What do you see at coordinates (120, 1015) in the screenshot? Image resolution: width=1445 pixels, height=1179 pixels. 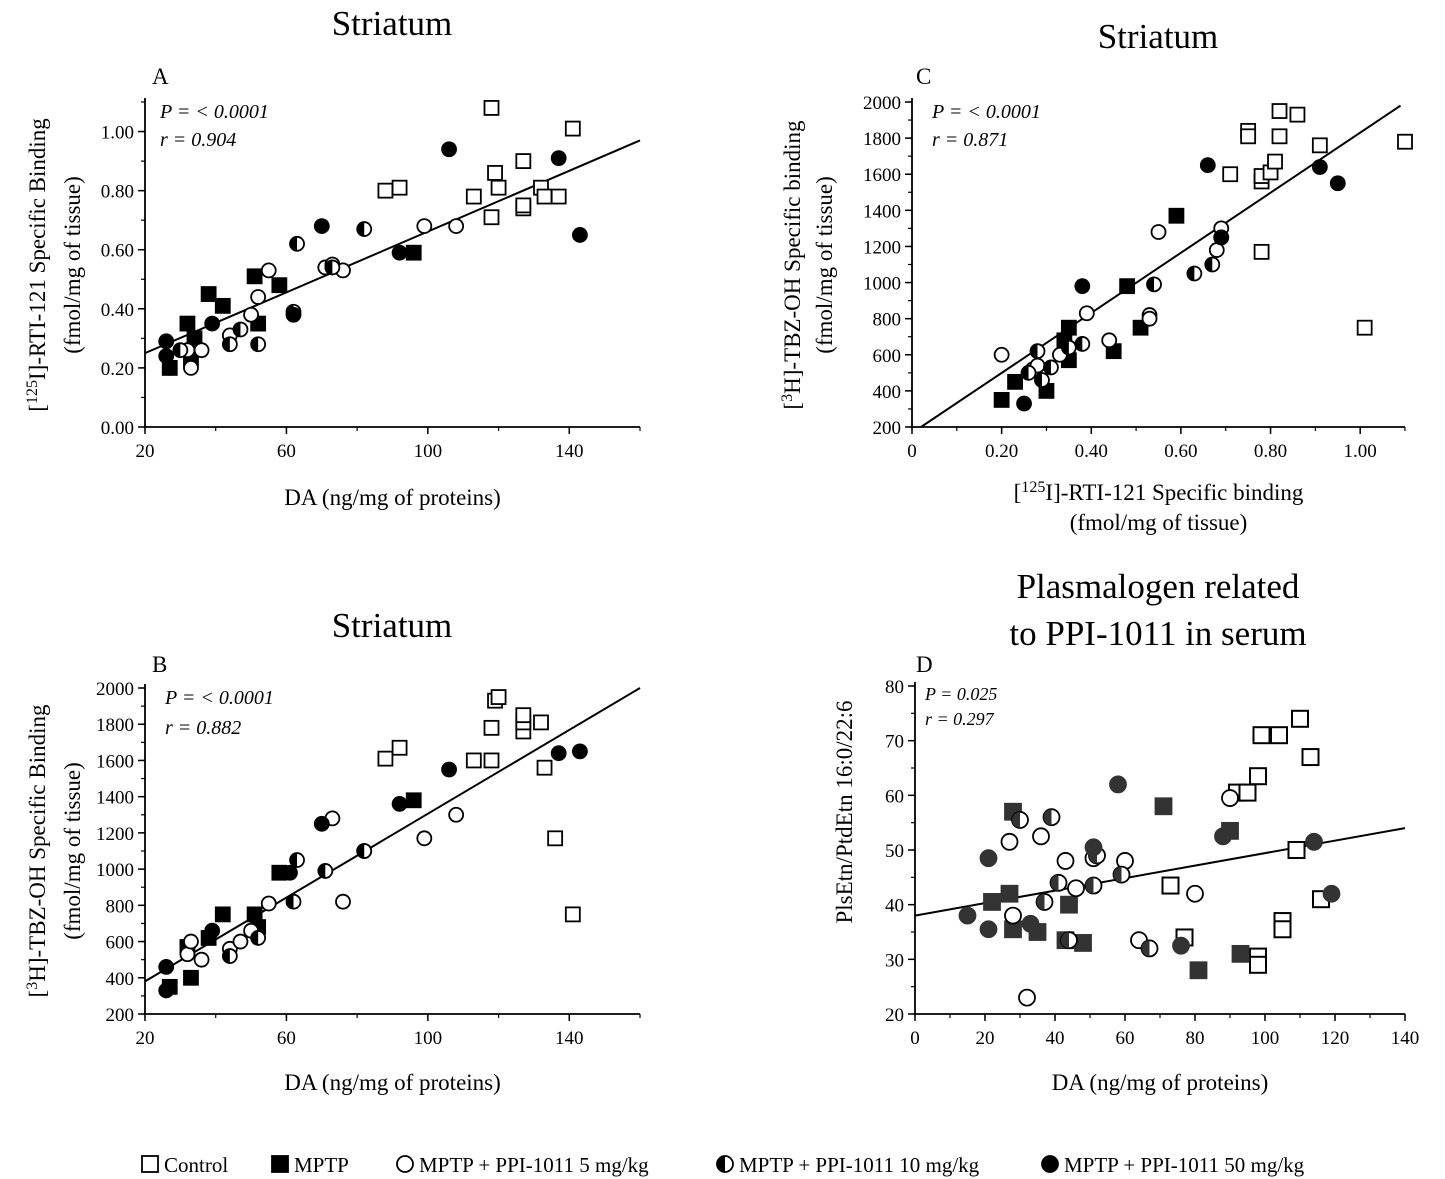 I see `y-tick-label: 200` at bounding box center [120, 1015].